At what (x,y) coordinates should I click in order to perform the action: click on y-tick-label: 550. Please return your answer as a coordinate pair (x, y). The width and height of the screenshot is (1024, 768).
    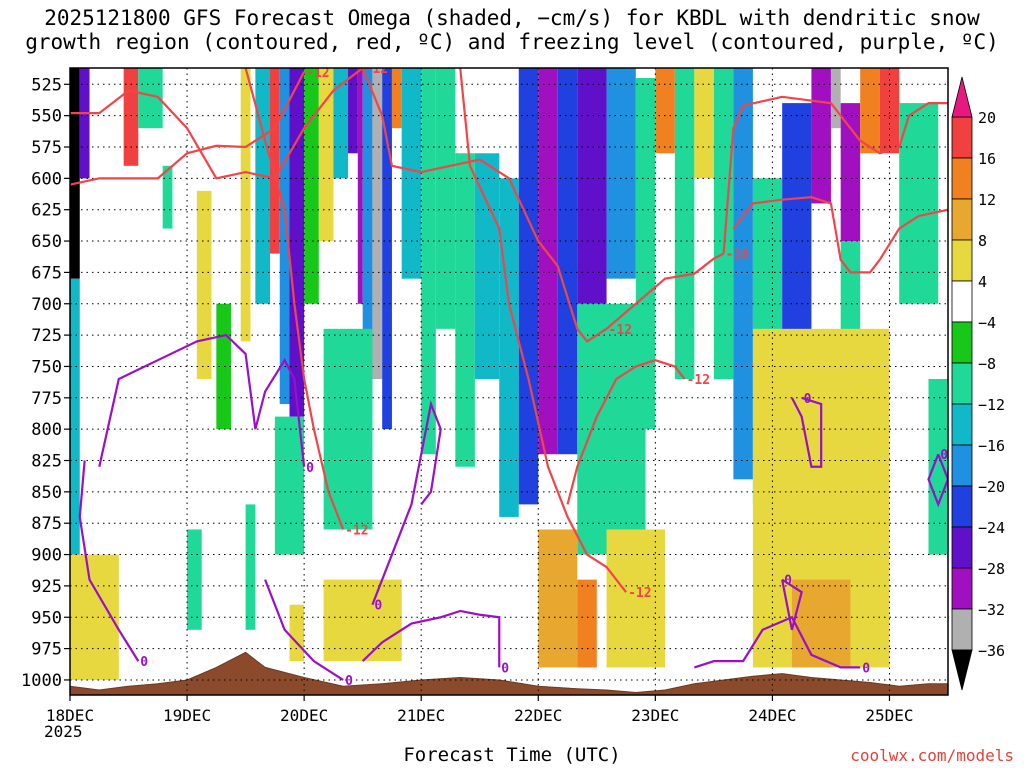
    Looking at the image, I should click on (46, 117).